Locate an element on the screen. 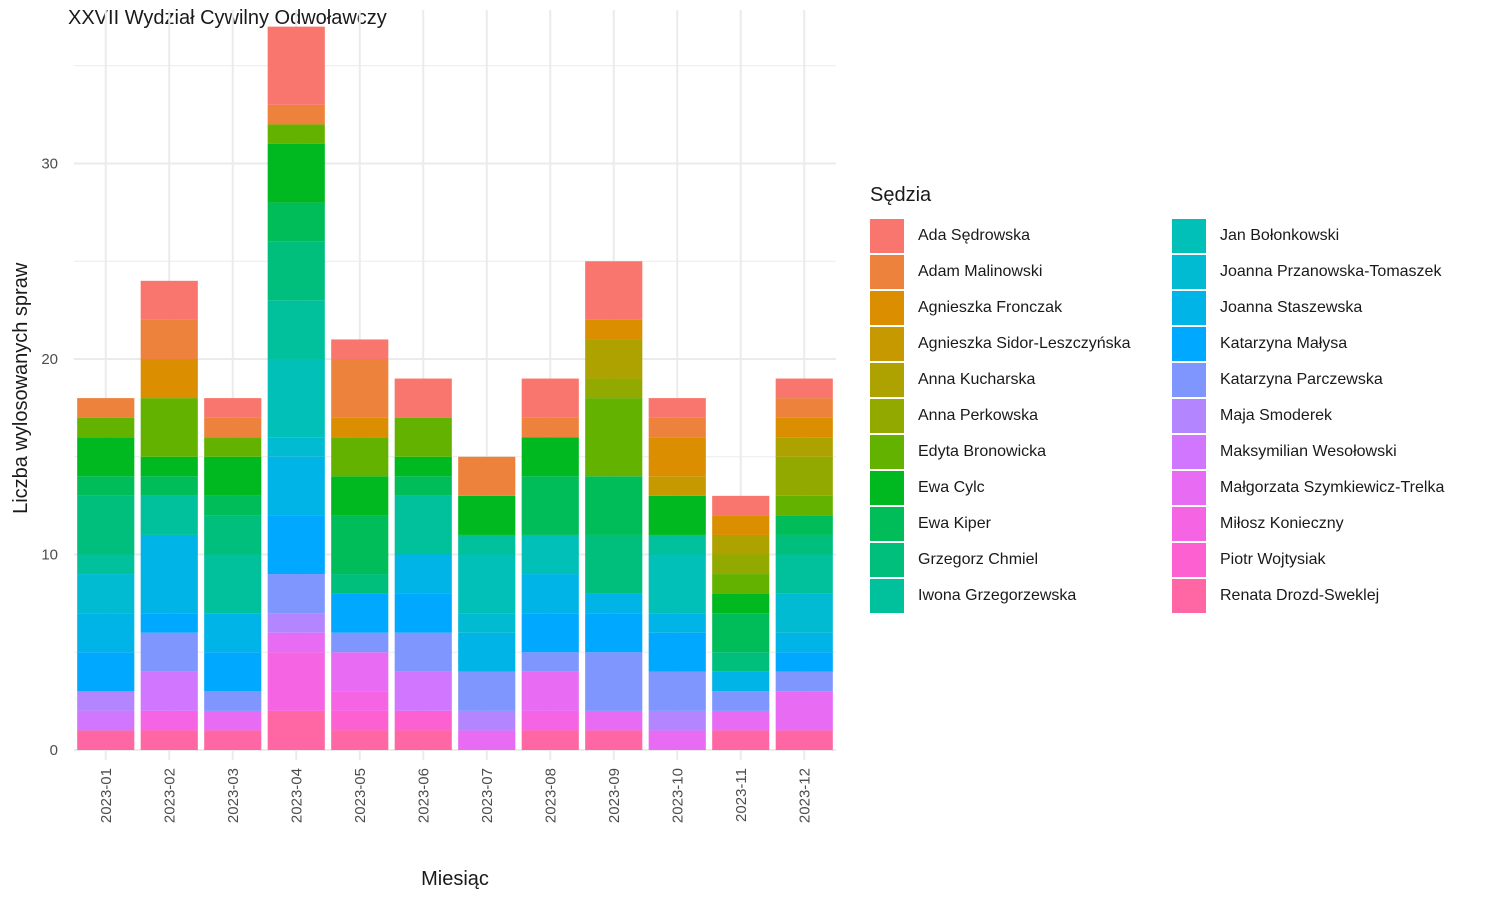 Image resolution: width=1500 pixels, height=900 pixels. legend-label: Anna Perkowska is located at coordinates (978, 415).